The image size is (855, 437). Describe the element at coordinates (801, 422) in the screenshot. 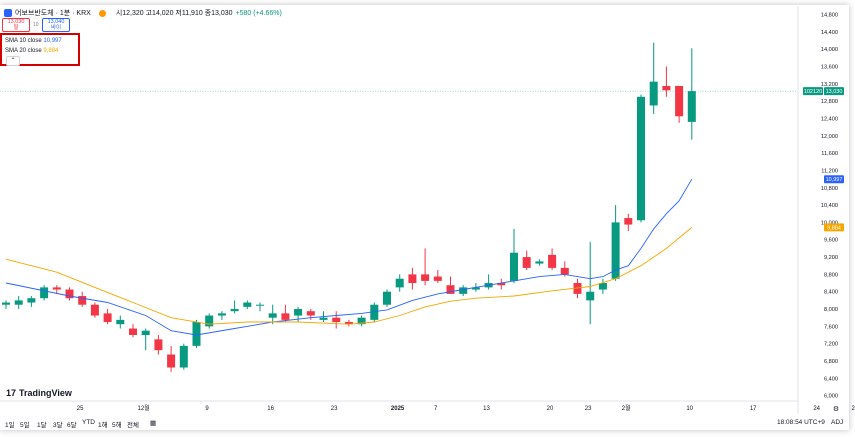

I see `clock-time: 18:08:54 UTC+9` at that location.